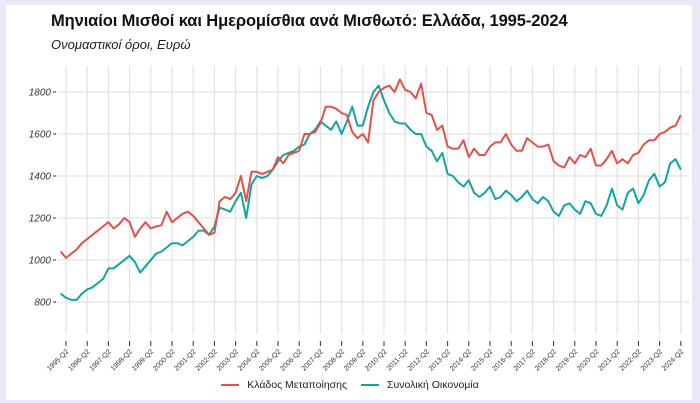 This screenshot has width=700, height=403. Describe the element at coordinates (313, 360) in the screenshot. I see `x-tick-label: 2007-Q2` at that location.